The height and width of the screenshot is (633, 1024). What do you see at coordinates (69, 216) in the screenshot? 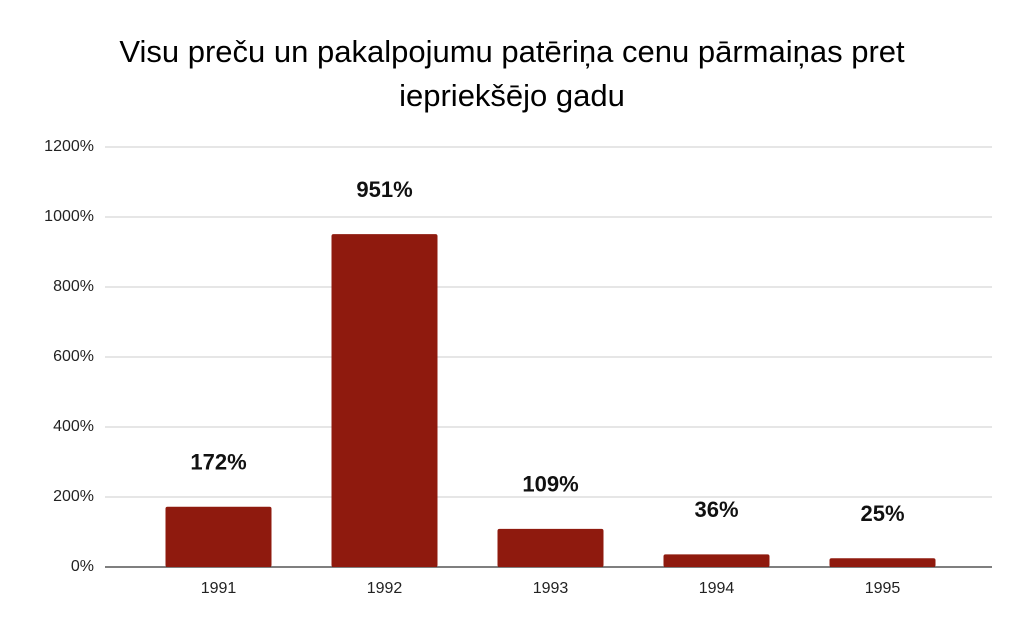
I see `y-tick-label: 1000%` at bounding box center [69, 216].